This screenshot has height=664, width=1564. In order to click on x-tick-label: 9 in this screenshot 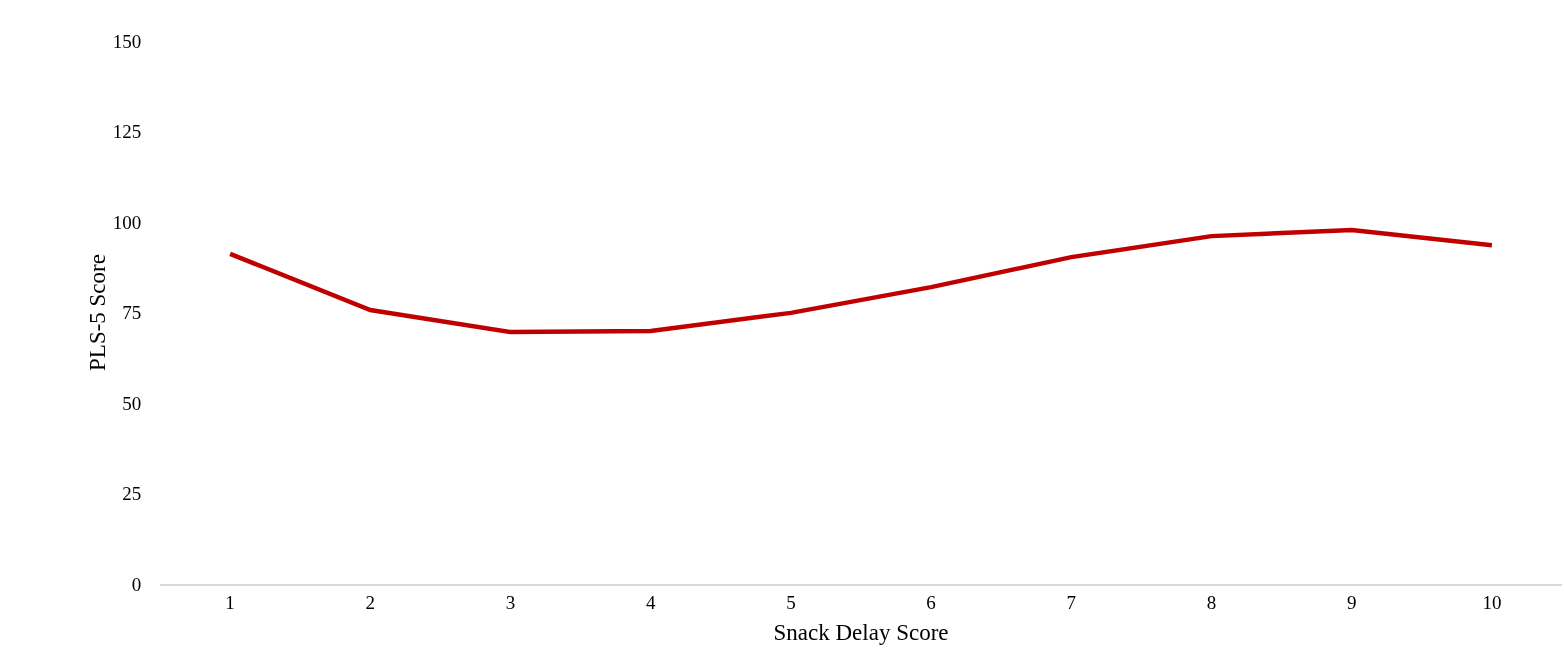, I will do `click(1351, 602)`.